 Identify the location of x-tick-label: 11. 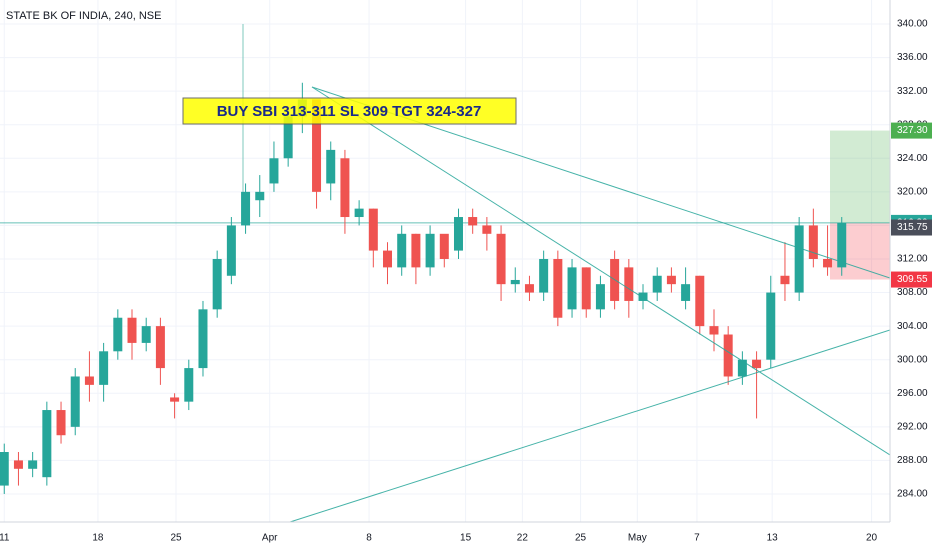
(5, 538).